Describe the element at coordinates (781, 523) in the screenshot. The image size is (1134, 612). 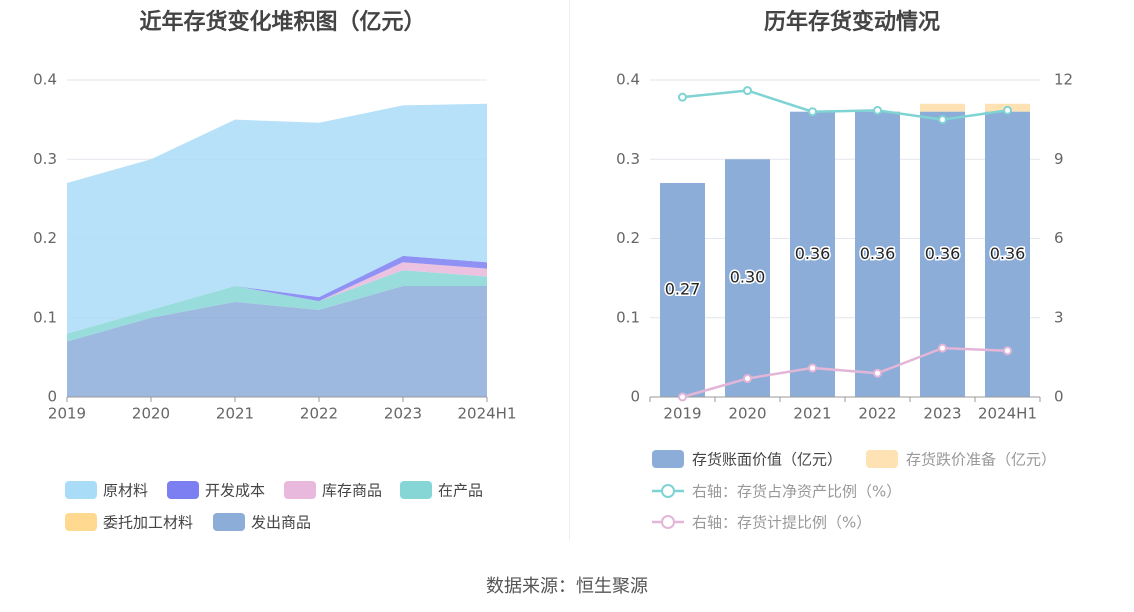
I see `legend-label-provision_line: 右轴：存货计提比例（%）` at that location.